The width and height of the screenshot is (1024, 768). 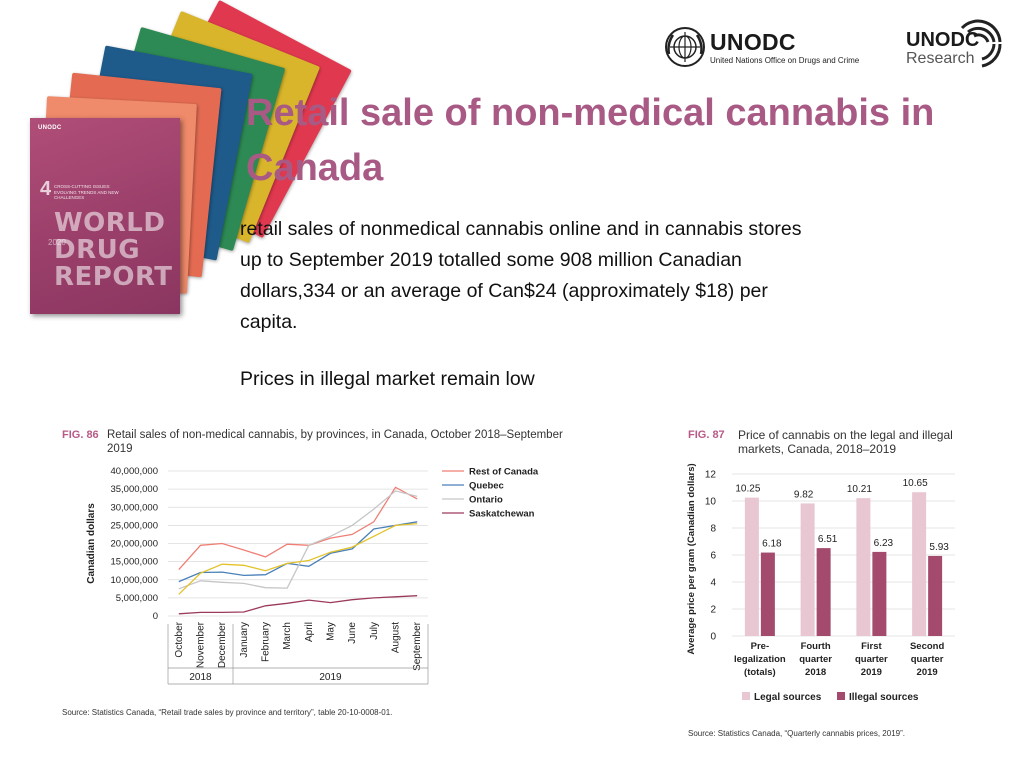 What do you see at coordinates (981, 43) in the screenshot?
I see `research-arcs-icon` at bounding box center [981, 43].